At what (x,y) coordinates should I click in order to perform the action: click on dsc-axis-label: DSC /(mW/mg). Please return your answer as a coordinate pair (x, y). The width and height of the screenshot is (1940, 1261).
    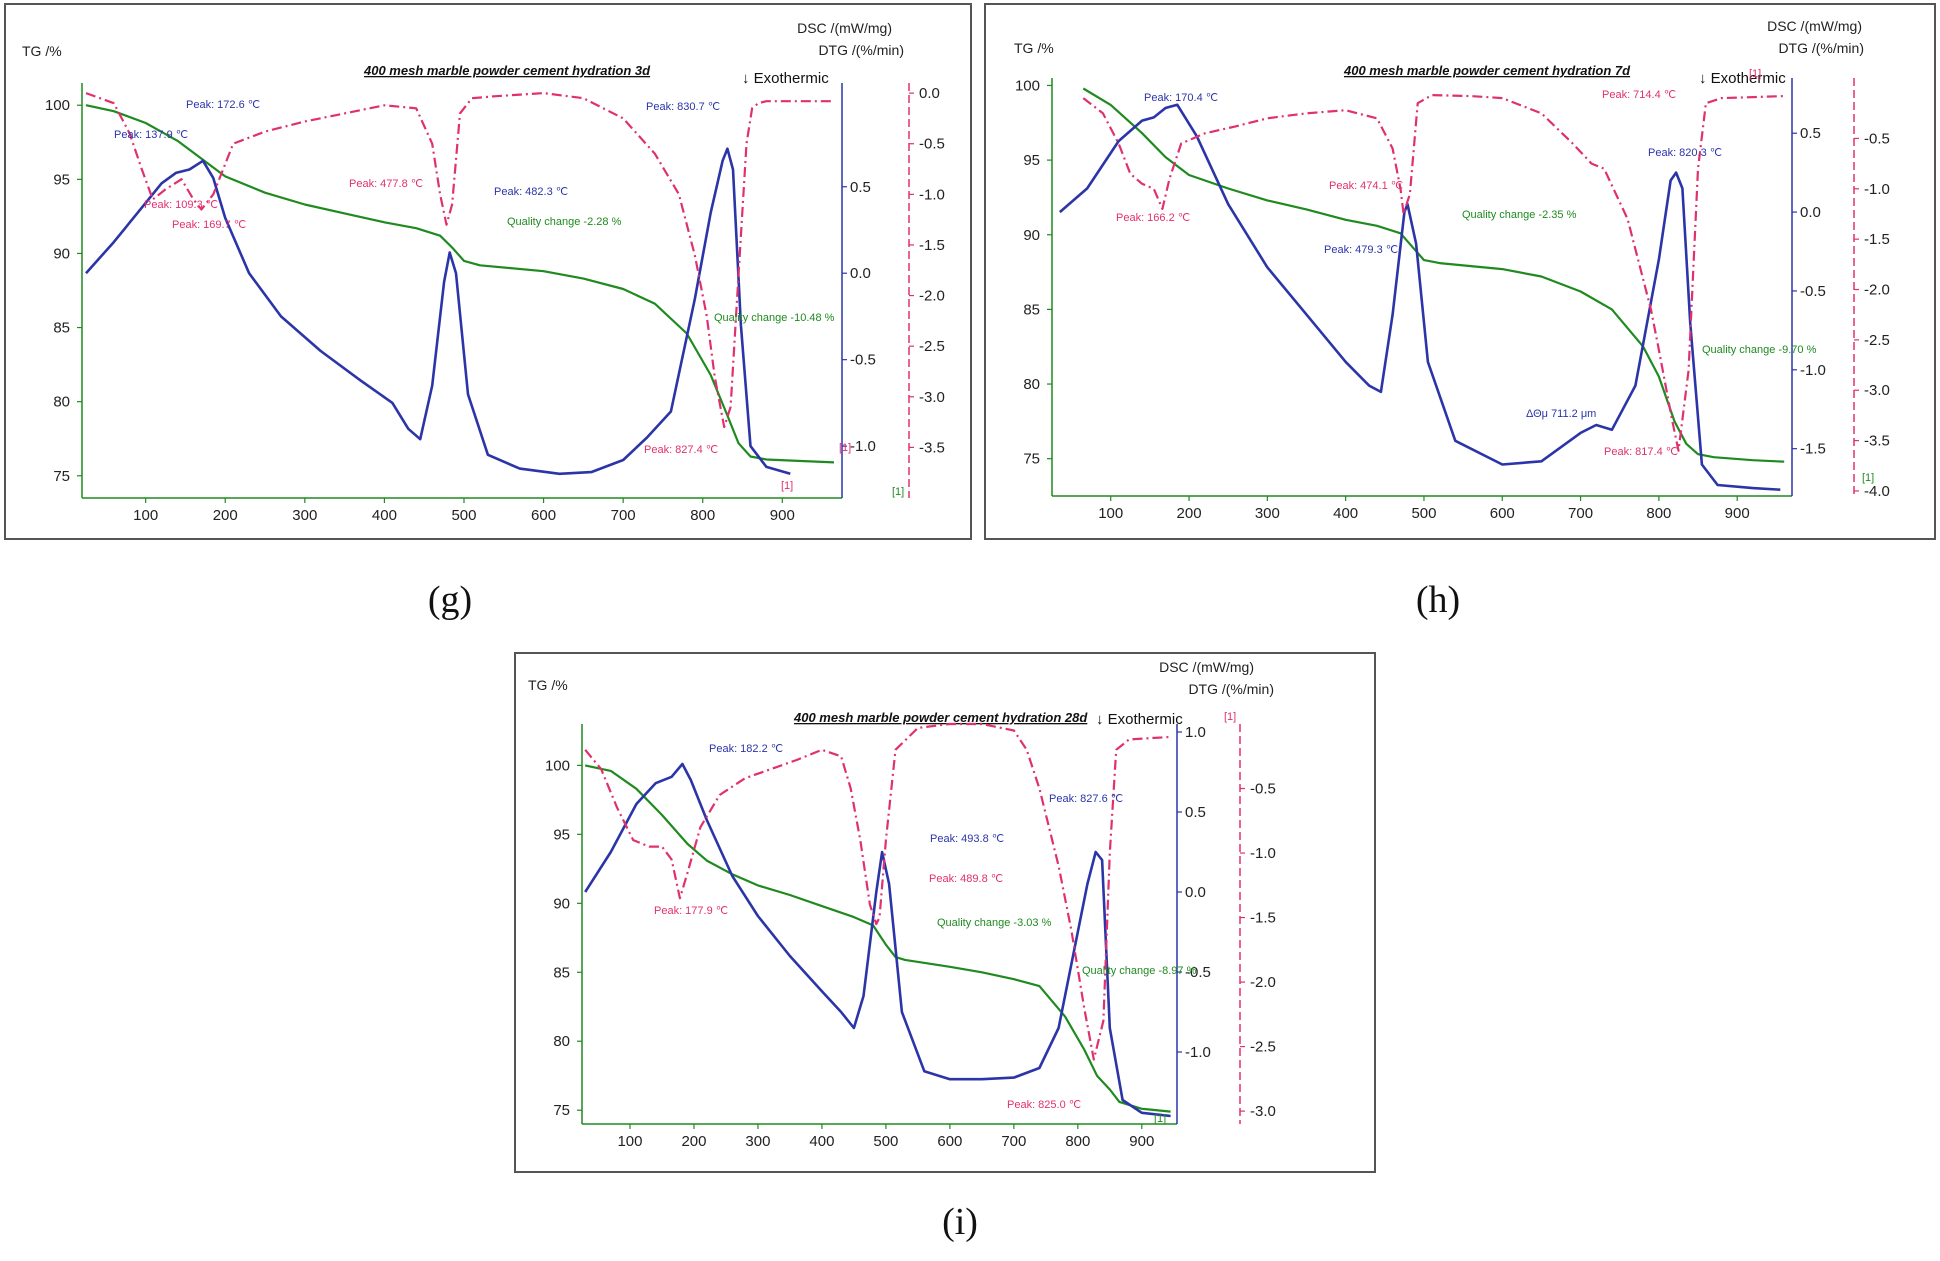
    Looking at the image, I should click on (844, 28).